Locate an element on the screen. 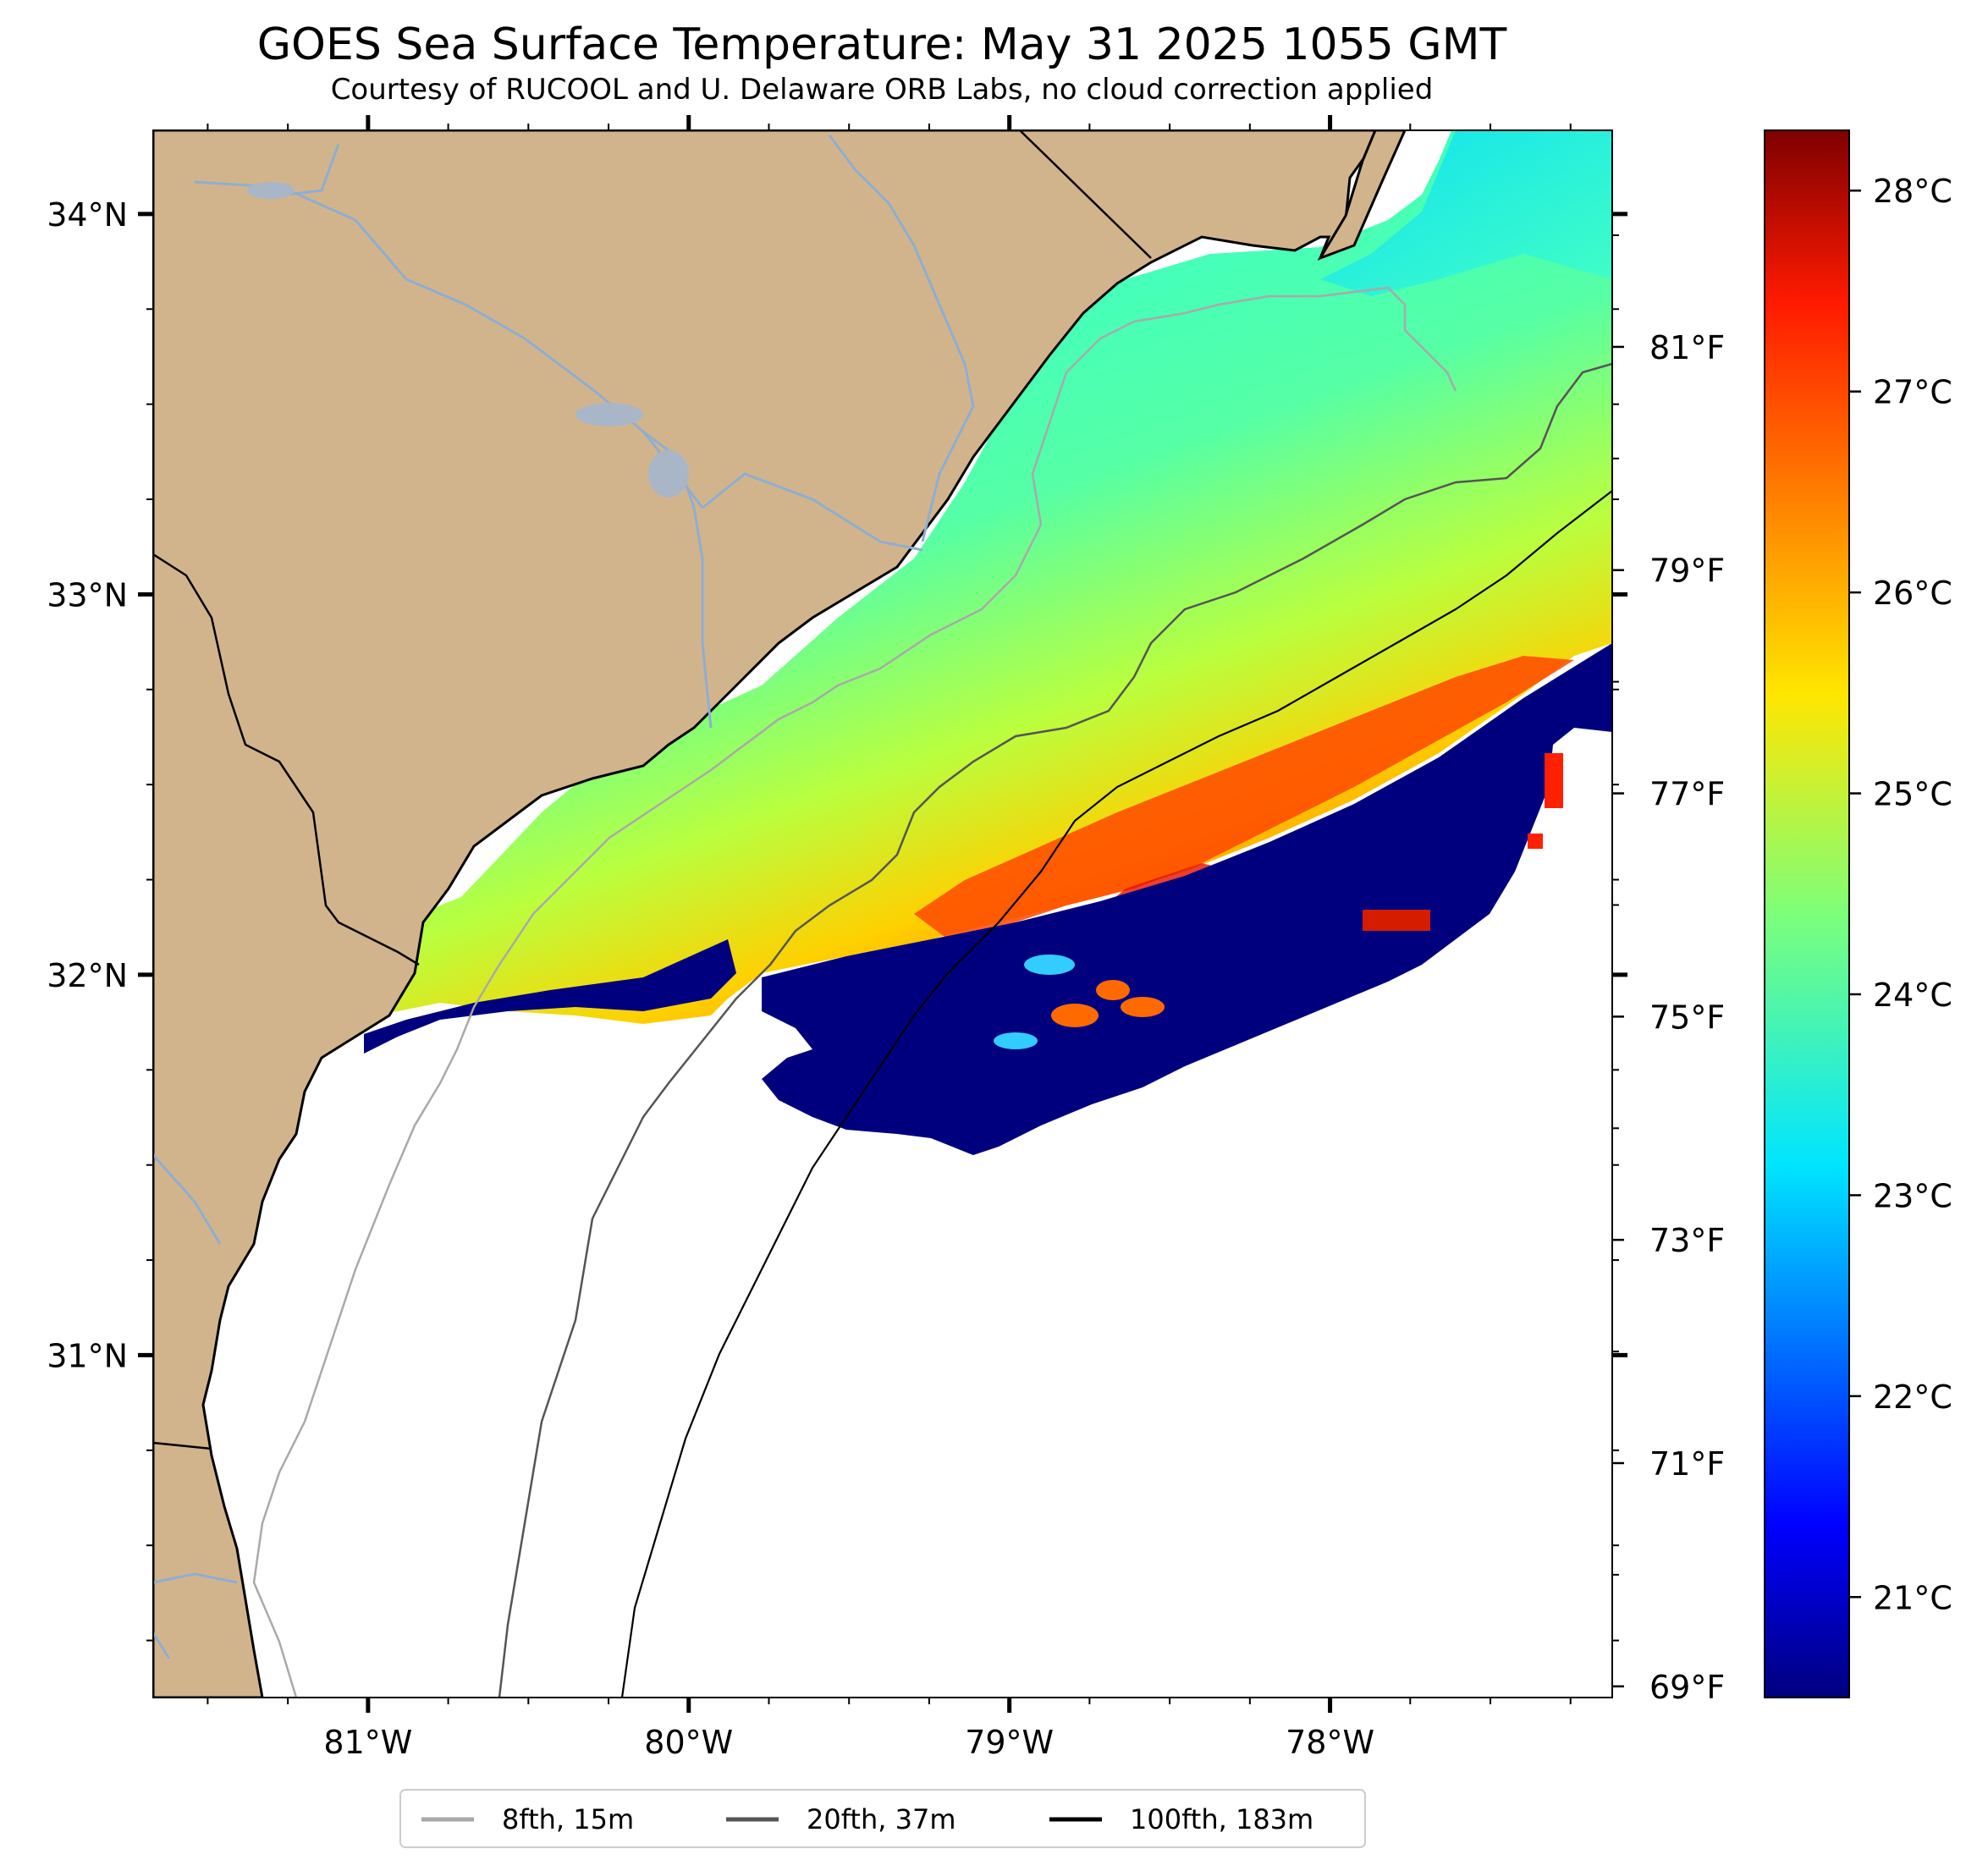  lat-label: 33°N is located at coordinates (87, 595).